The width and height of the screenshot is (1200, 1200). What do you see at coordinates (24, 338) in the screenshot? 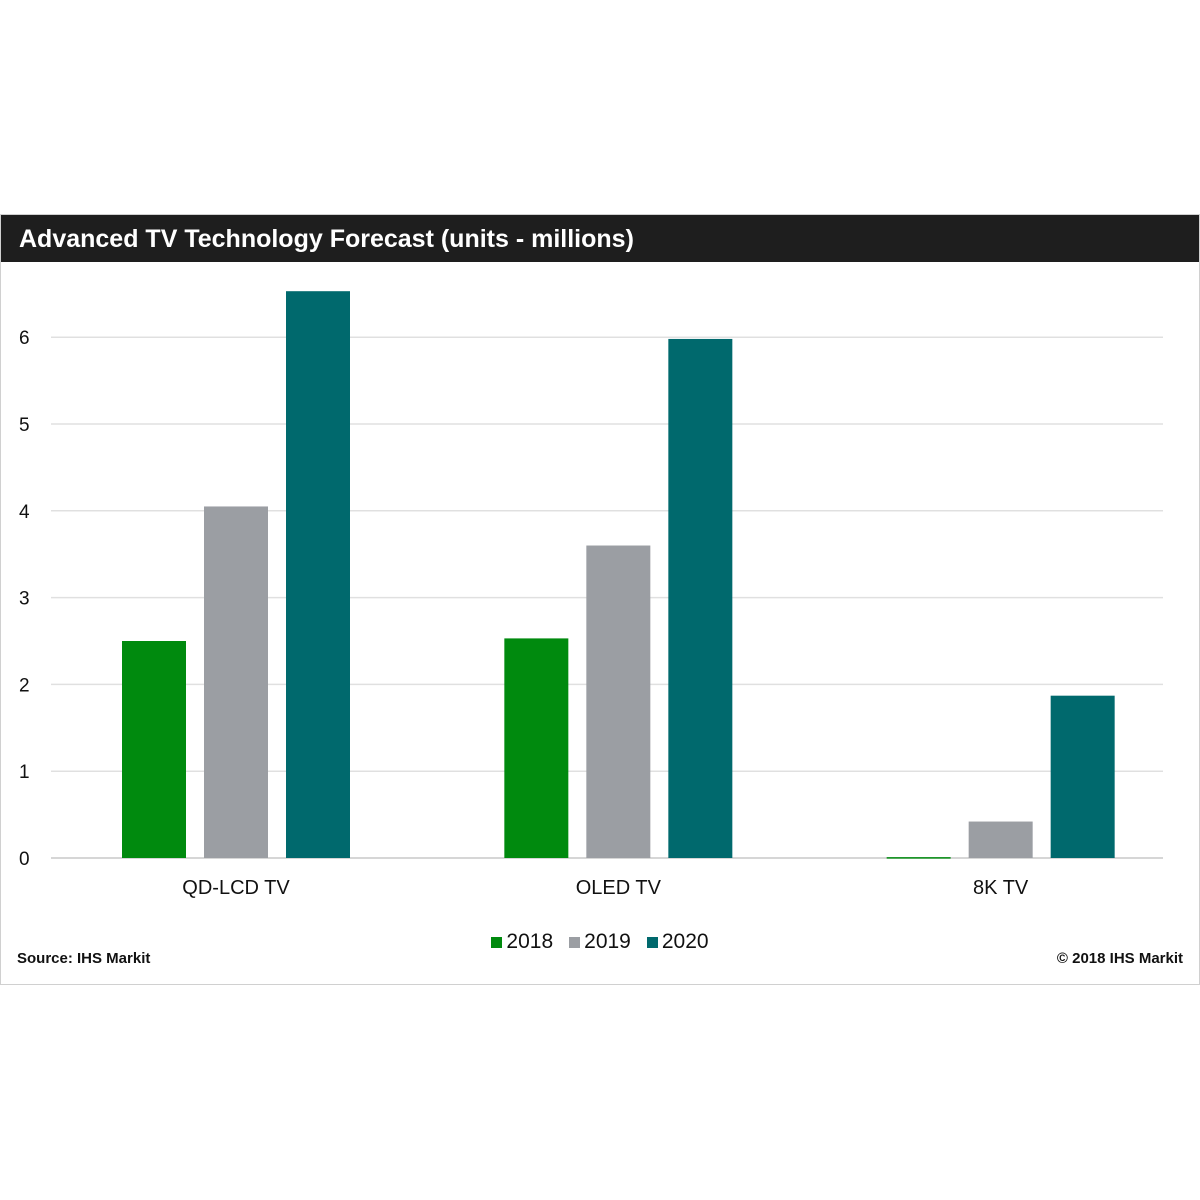
I see `y-tick-label: 6` at bounding box center [24, 338].